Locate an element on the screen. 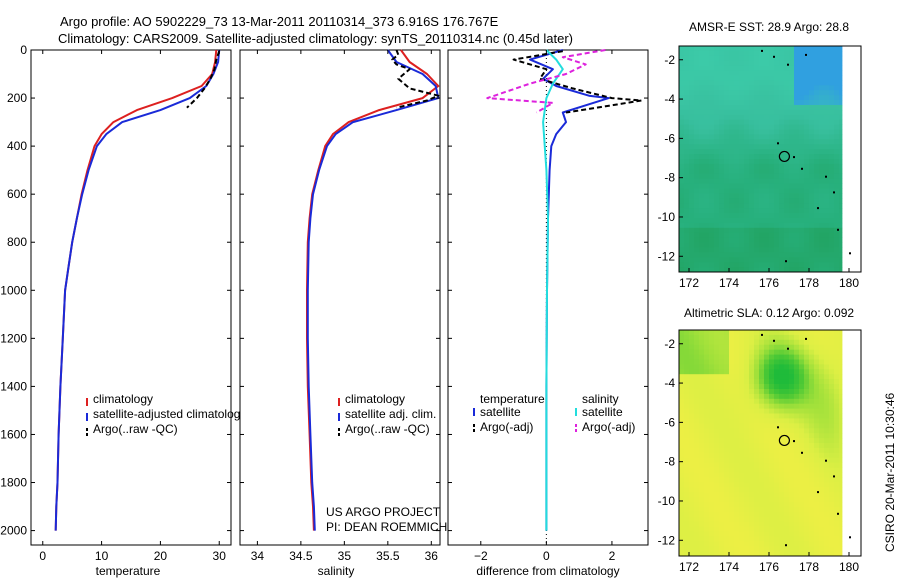 The height and width of the screenshot is (580, 900). map-y-tick-label: -6 is located at coordinates (669, 138).